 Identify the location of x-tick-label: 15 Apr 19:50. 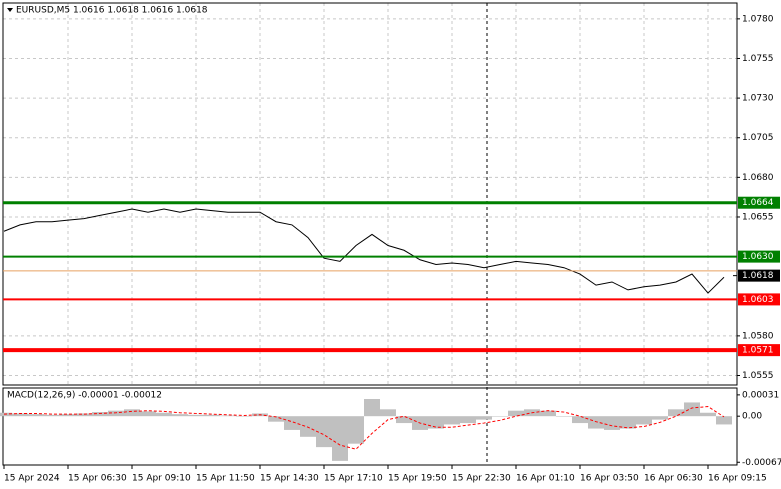
(417, 479).